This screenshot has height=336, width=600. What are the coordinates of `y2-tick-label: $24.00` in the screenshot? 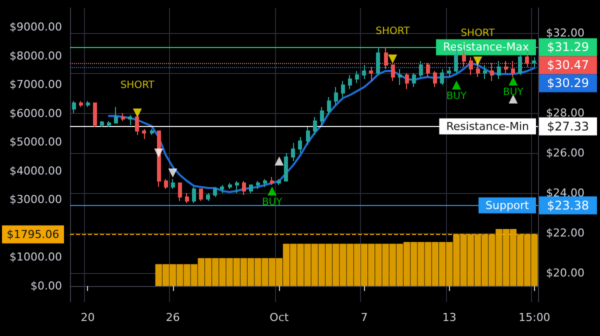 It's located at (565, 193).